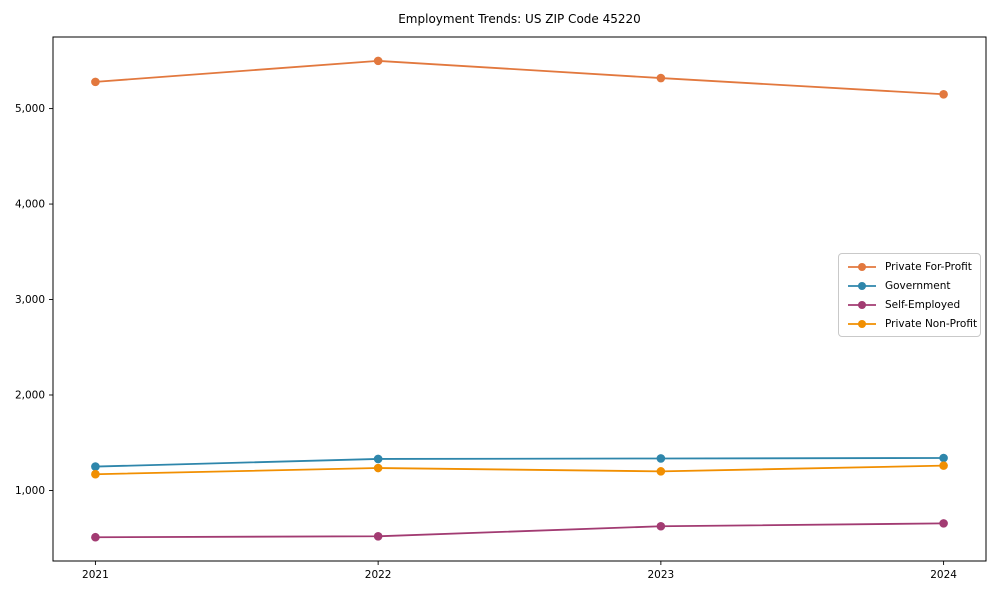 This screenshot has height=600, width=1000. What do you see at coordinates (519, 462) in the screenshot?
I see `series-line-government` at bounding box center [519, 462].